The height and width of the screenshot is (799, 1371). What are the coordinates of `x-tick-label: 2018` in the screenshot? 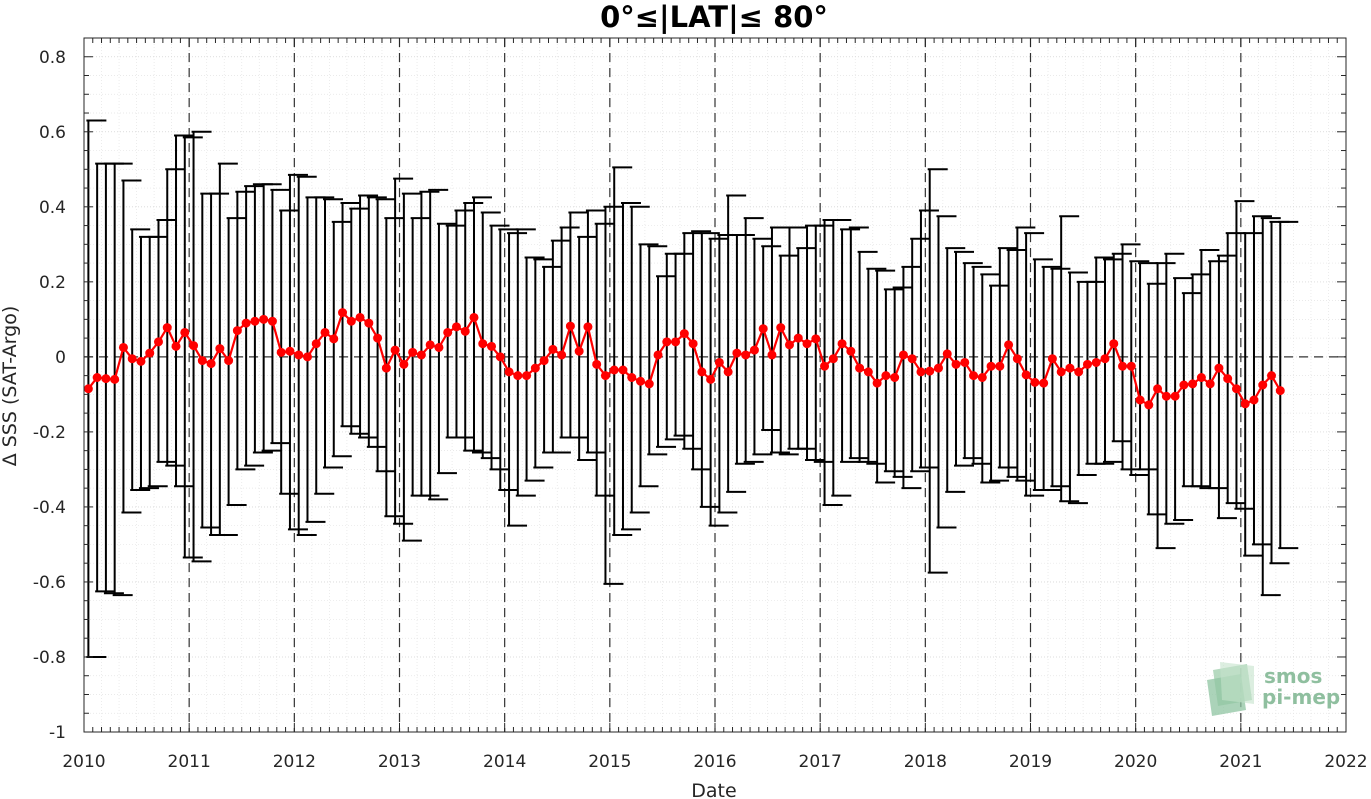 It's located at (925, 762).